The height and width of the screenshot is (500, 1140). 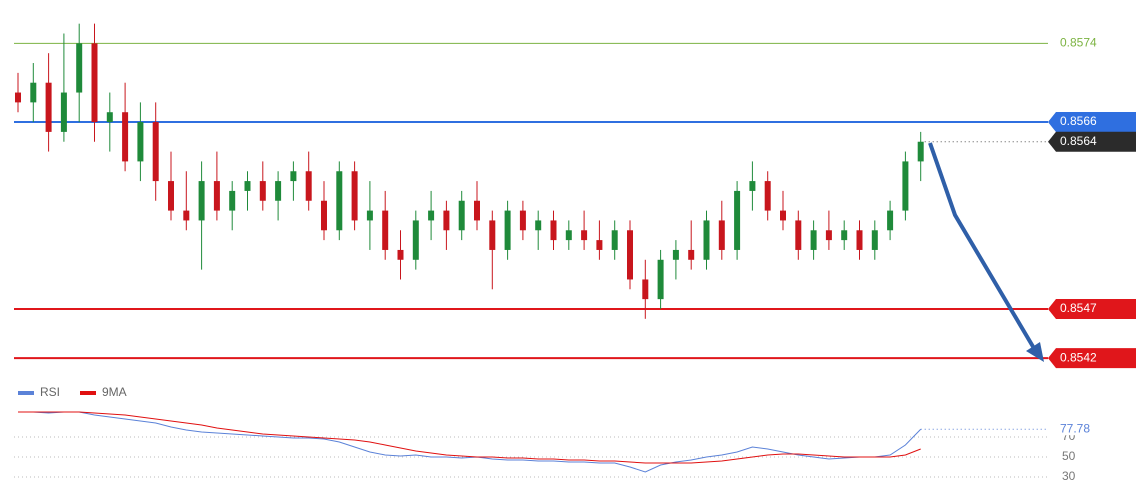 What do you see at coordinates (1069, 456) in the screenshot?
I see `y-tick-label: 50` at bounding box center [1069, 456].